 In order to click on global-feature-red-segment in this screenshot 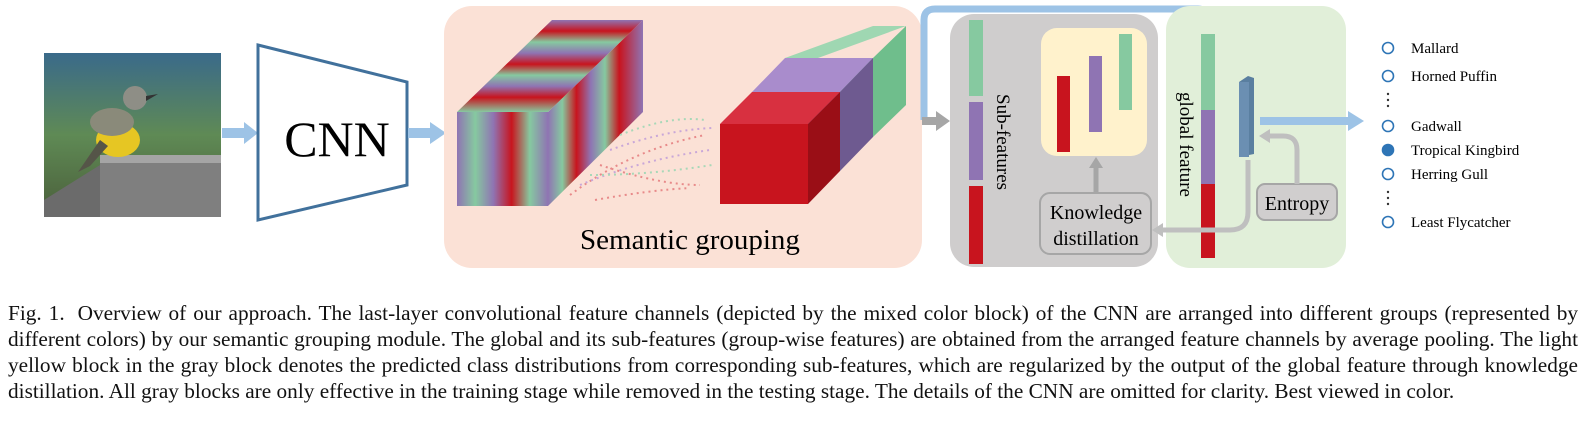, I will do `click(1208, 221)`.